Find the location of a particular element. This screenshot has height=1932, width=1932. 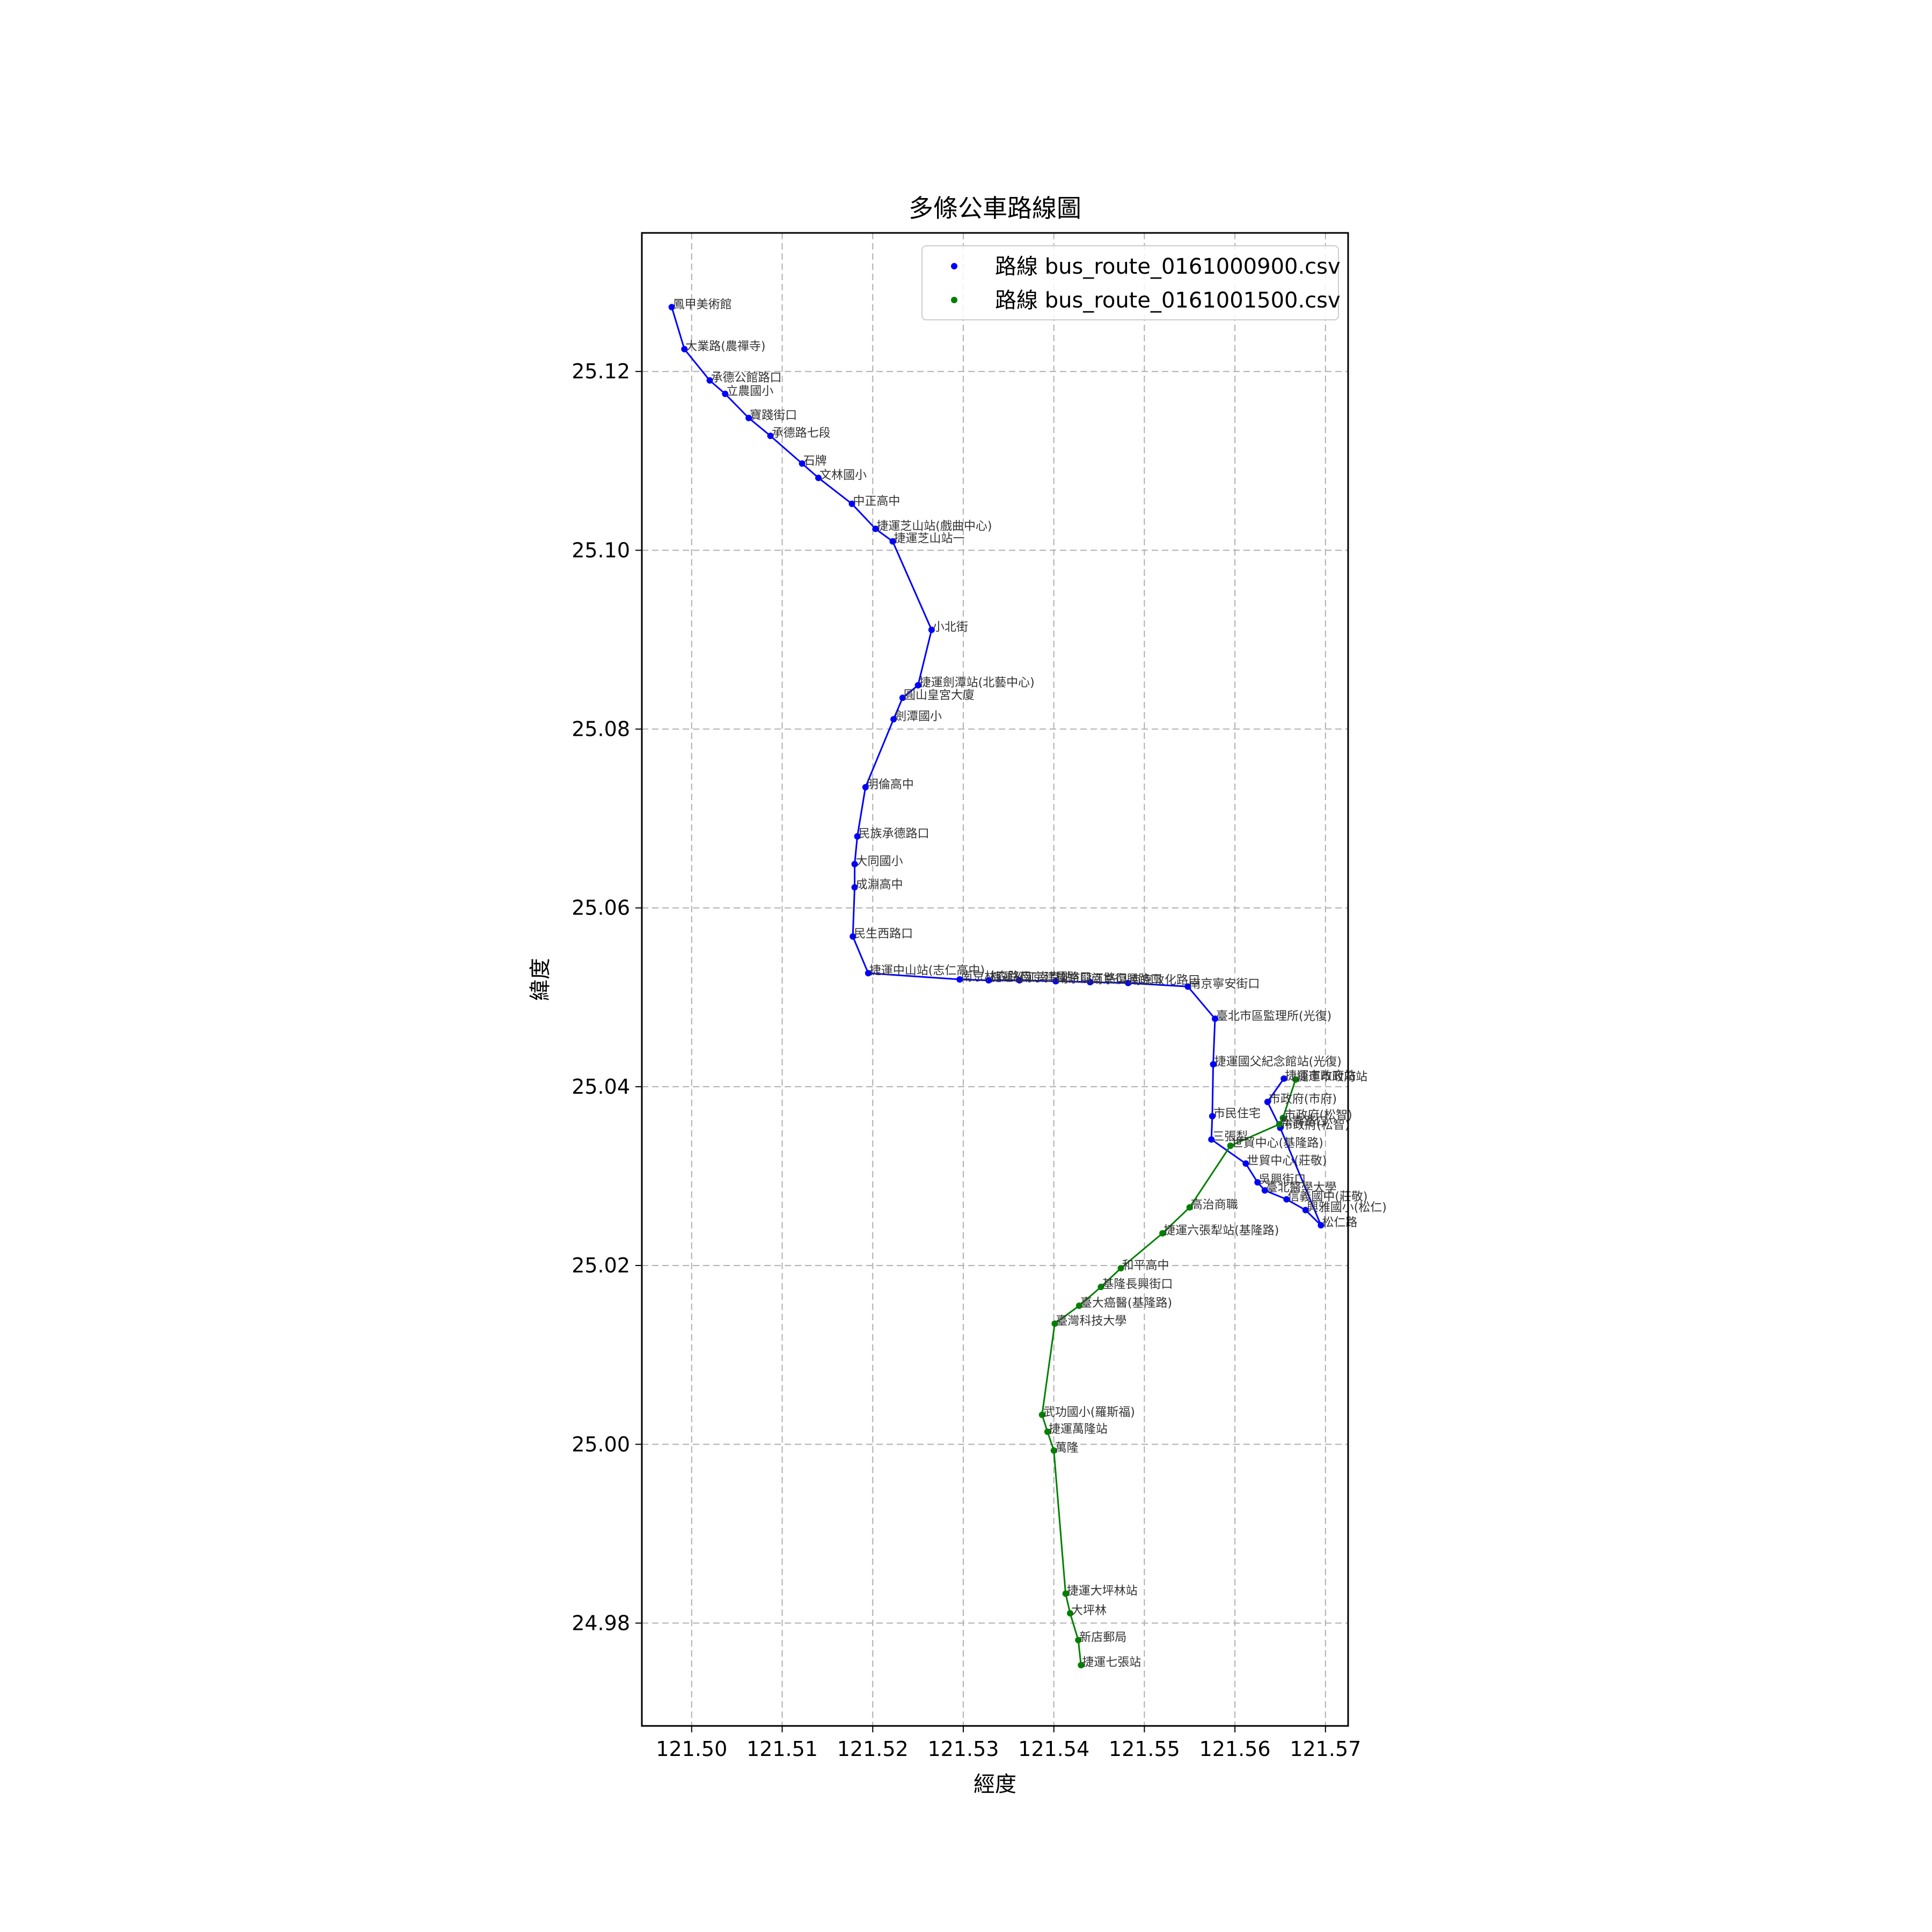

stop-label: 新店郵局 is located at coordinates (1102, 1637).